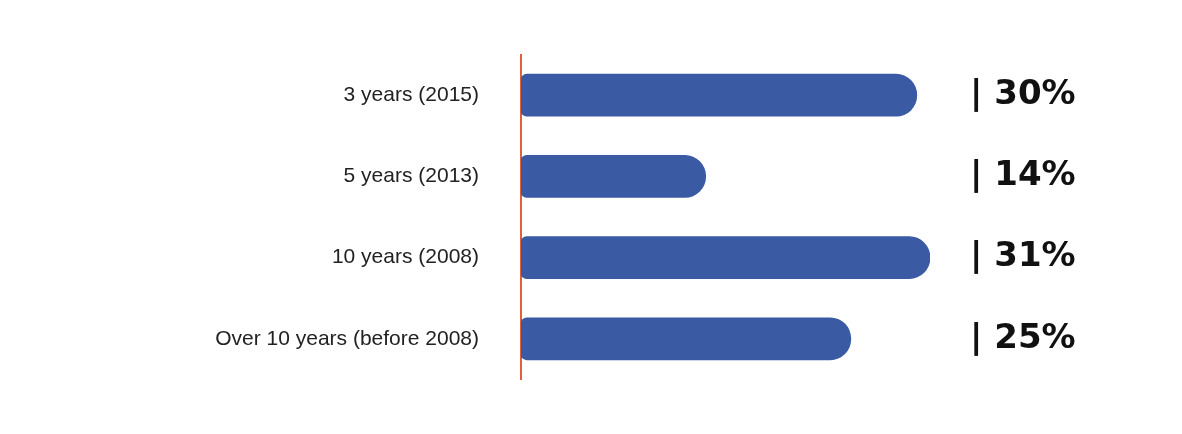 The height and width of the screenshot is (434, 1182). What do you see at coordinates (347, 337) in the screenshot?
I see `y-tick-label: Over 10 years (before 2008)` at bounding box center [347, 337].